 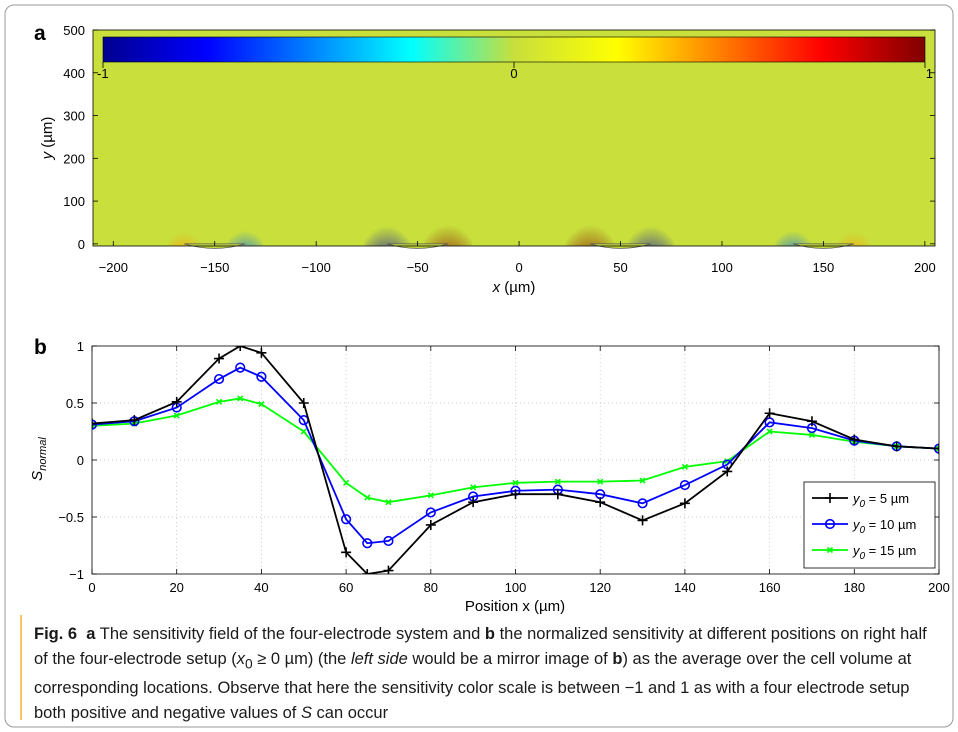 What do you see at coordinates (214, 267) in the screenshot?
I see `heatmap-x-tick-label: −150` at bounding box center [214, 267].